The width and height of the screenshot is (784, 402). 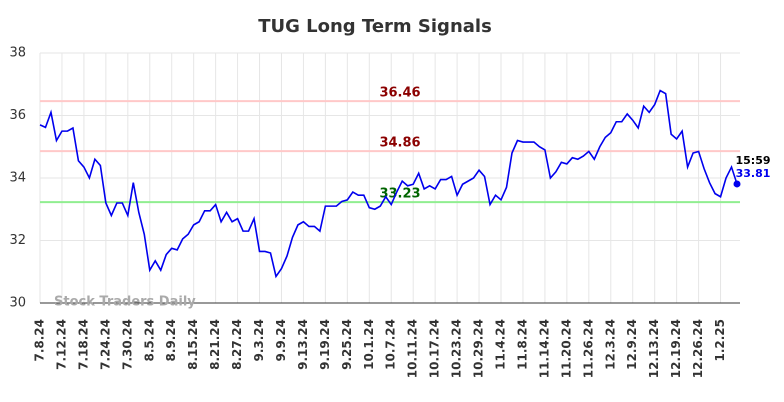 What do you see at coordinates (303, 344) in the screenshot?
I see `x-tick-label: 9.13.24` at bounding box center [303, 344].